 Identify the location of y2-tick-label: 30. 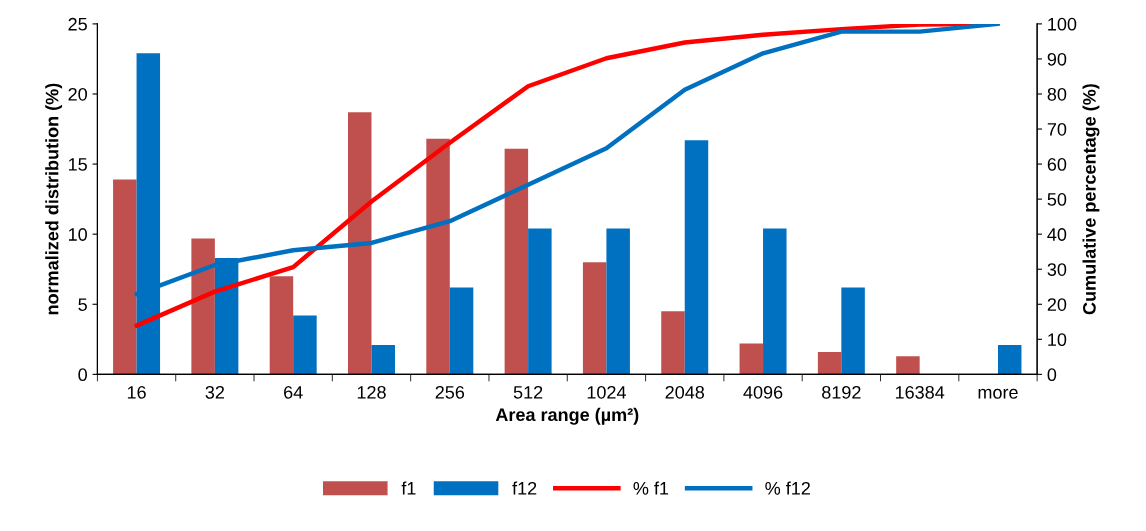
(1057, 269).